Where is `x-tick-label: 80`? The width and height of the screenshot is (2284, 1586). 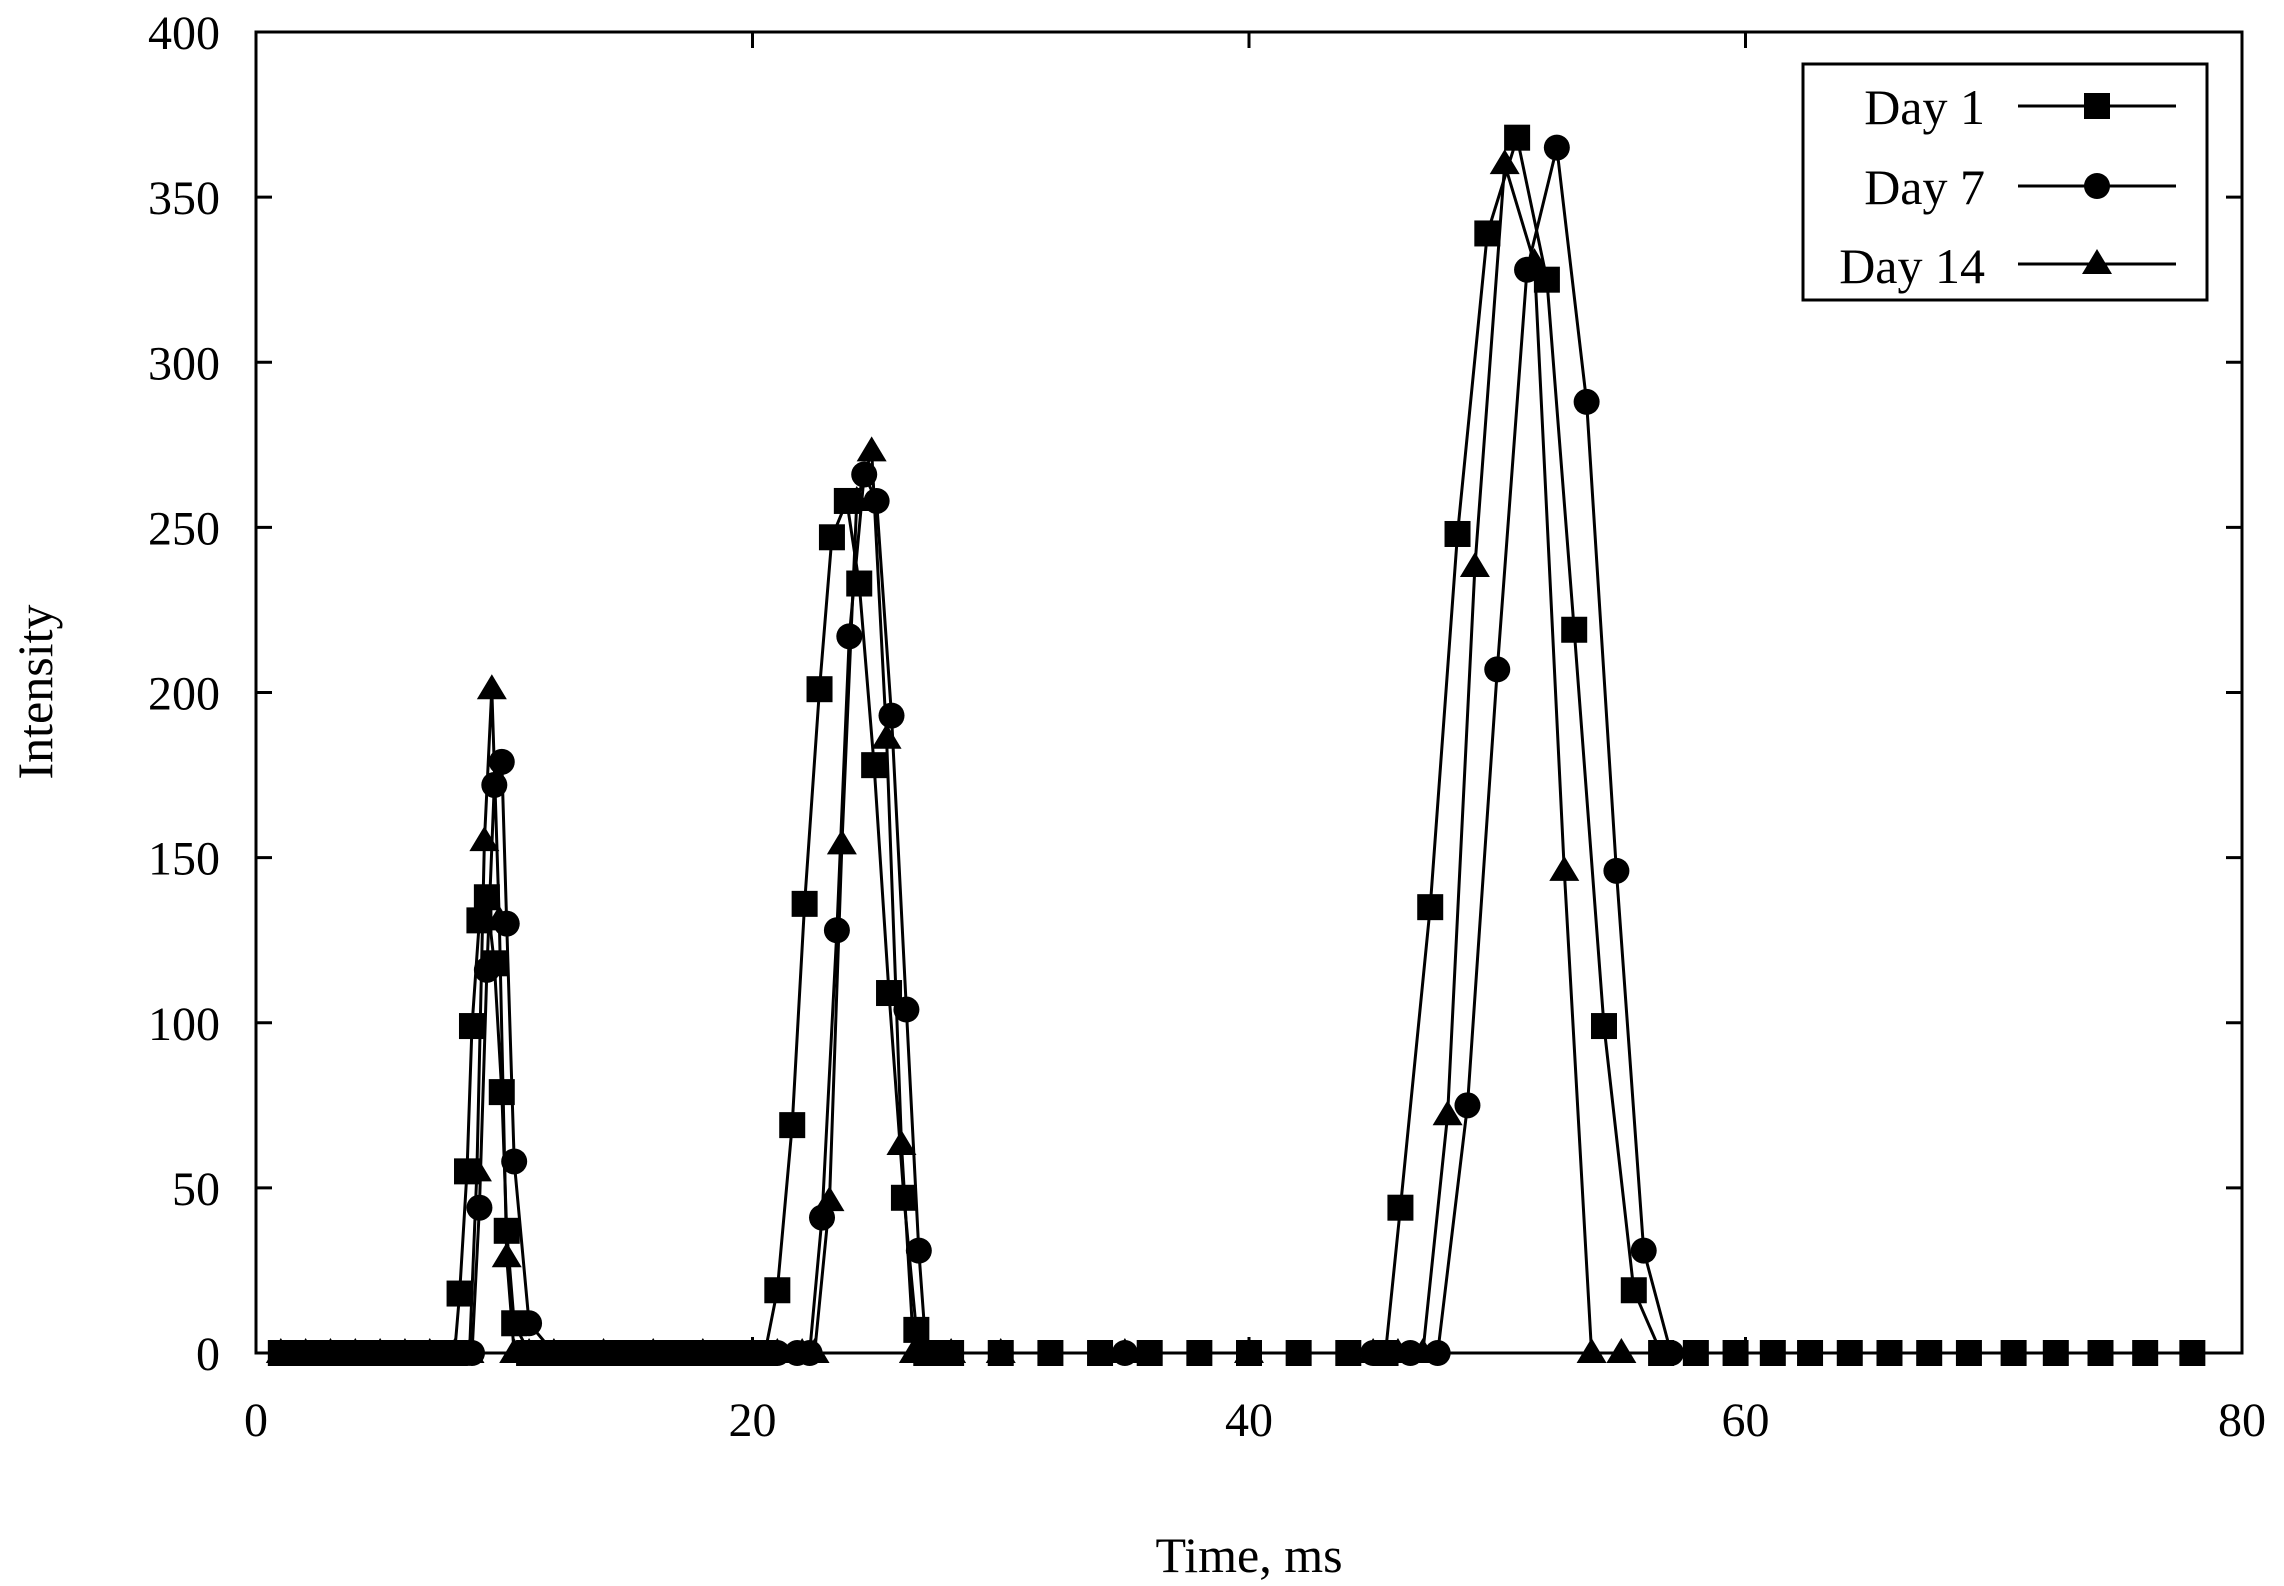 x-tick-label: 80 is located at coordinates (2242, 1420).